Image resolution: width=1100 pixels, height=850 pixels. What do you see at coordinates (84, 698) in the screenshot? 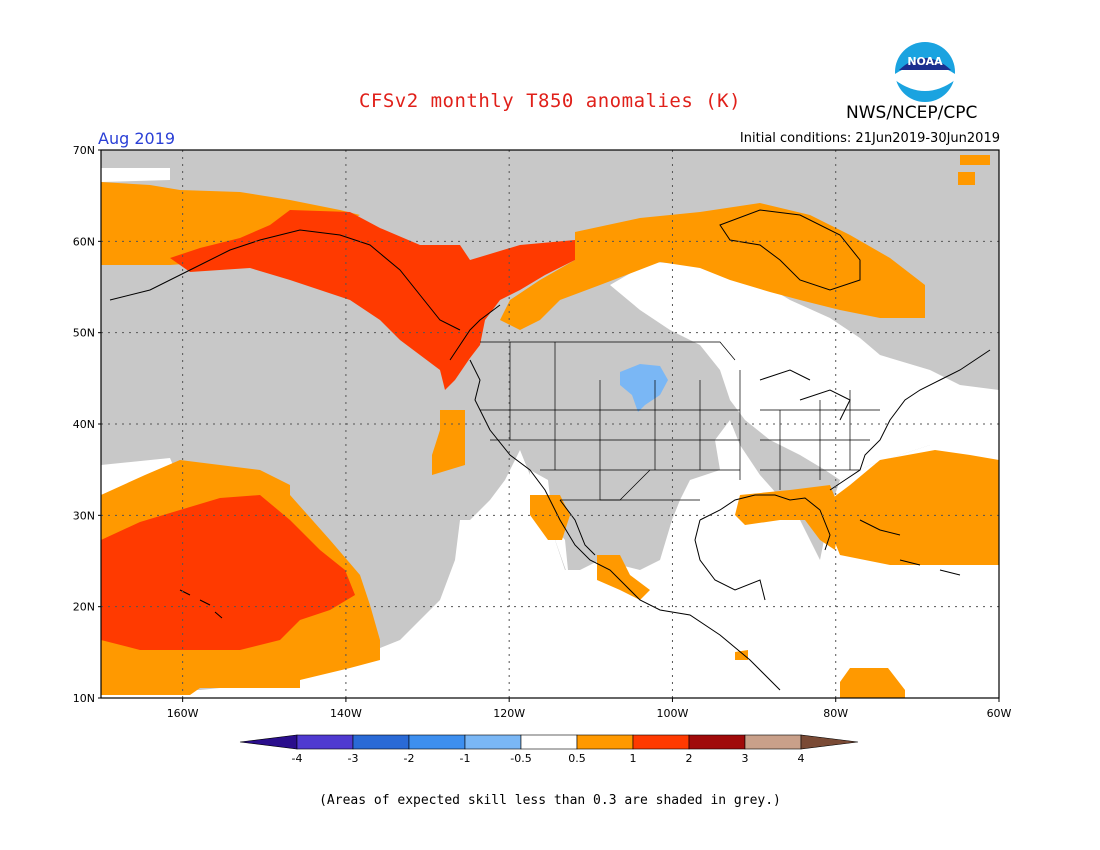
I see `latitude-label: 10N` at bounding box center [84, 698].